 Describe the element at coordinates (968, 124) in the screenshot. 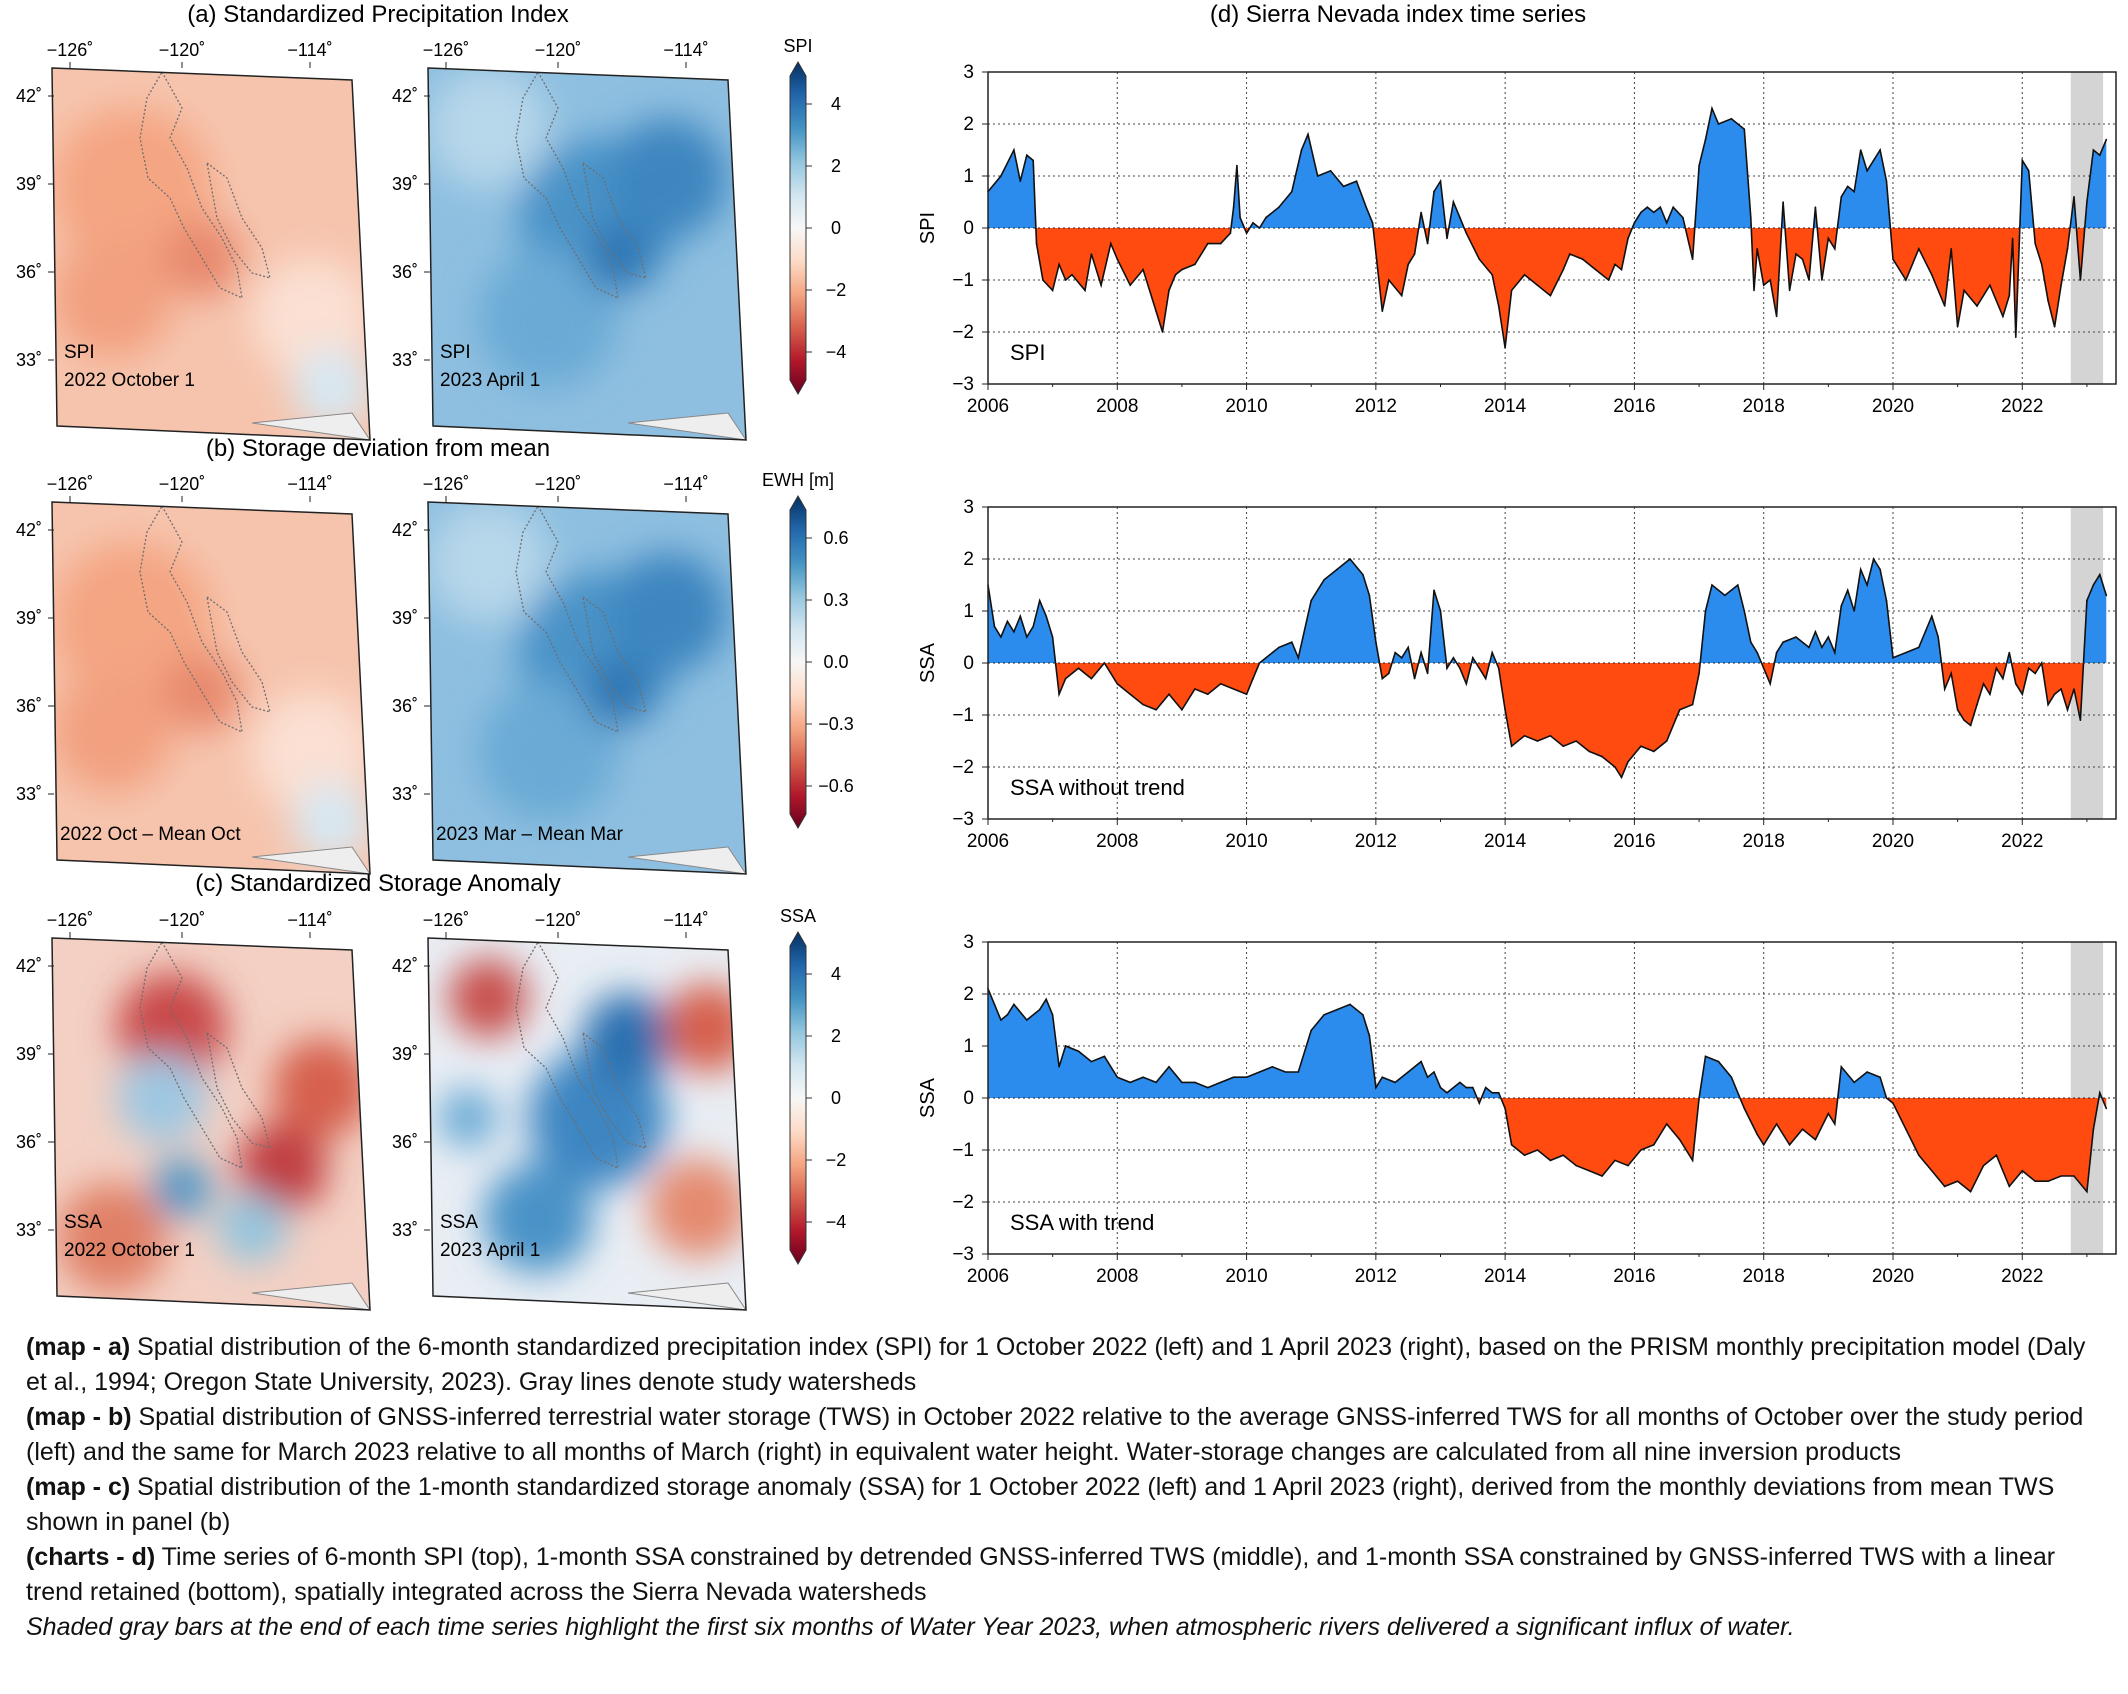

I see `y-tick-label: 2` at that location.